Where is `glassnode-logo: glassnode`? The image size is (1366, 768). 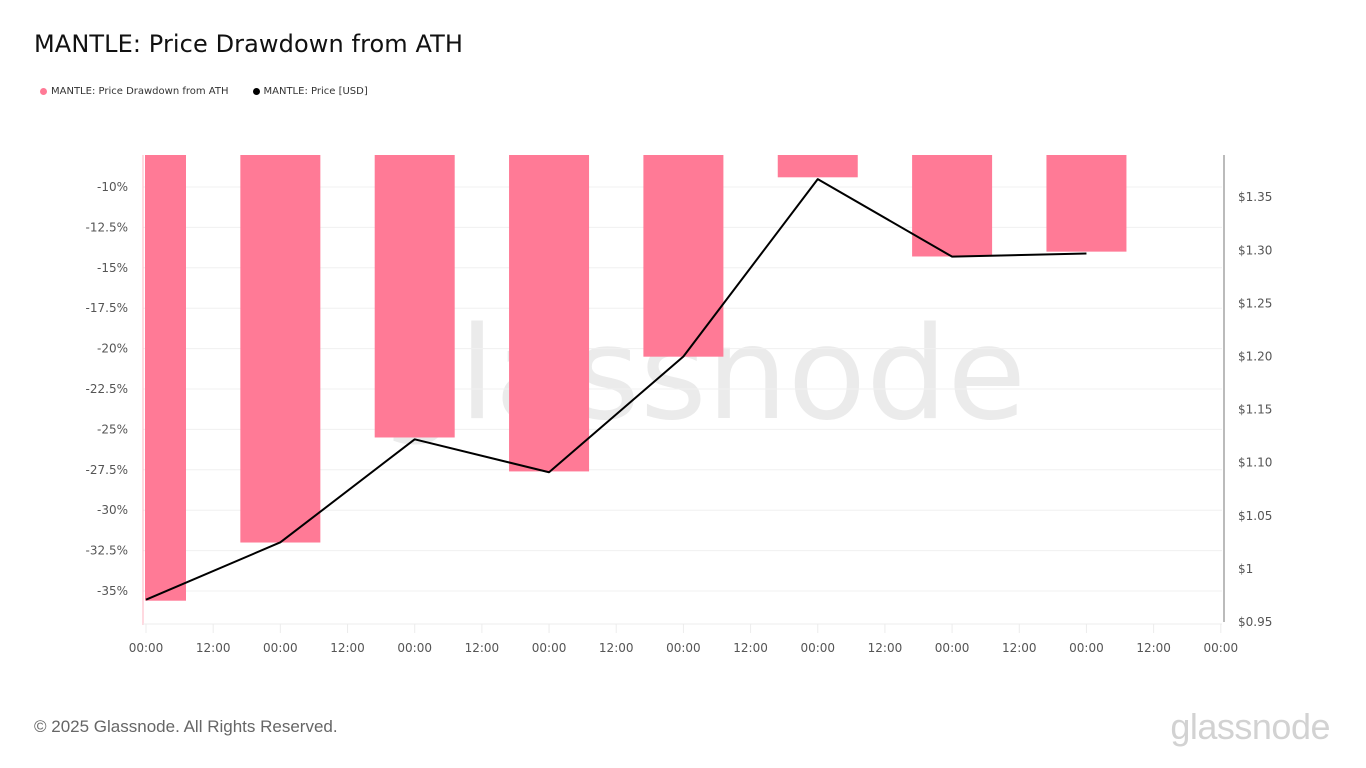
glassnode-logo: glassnode is located at coordinates (1250, 726).